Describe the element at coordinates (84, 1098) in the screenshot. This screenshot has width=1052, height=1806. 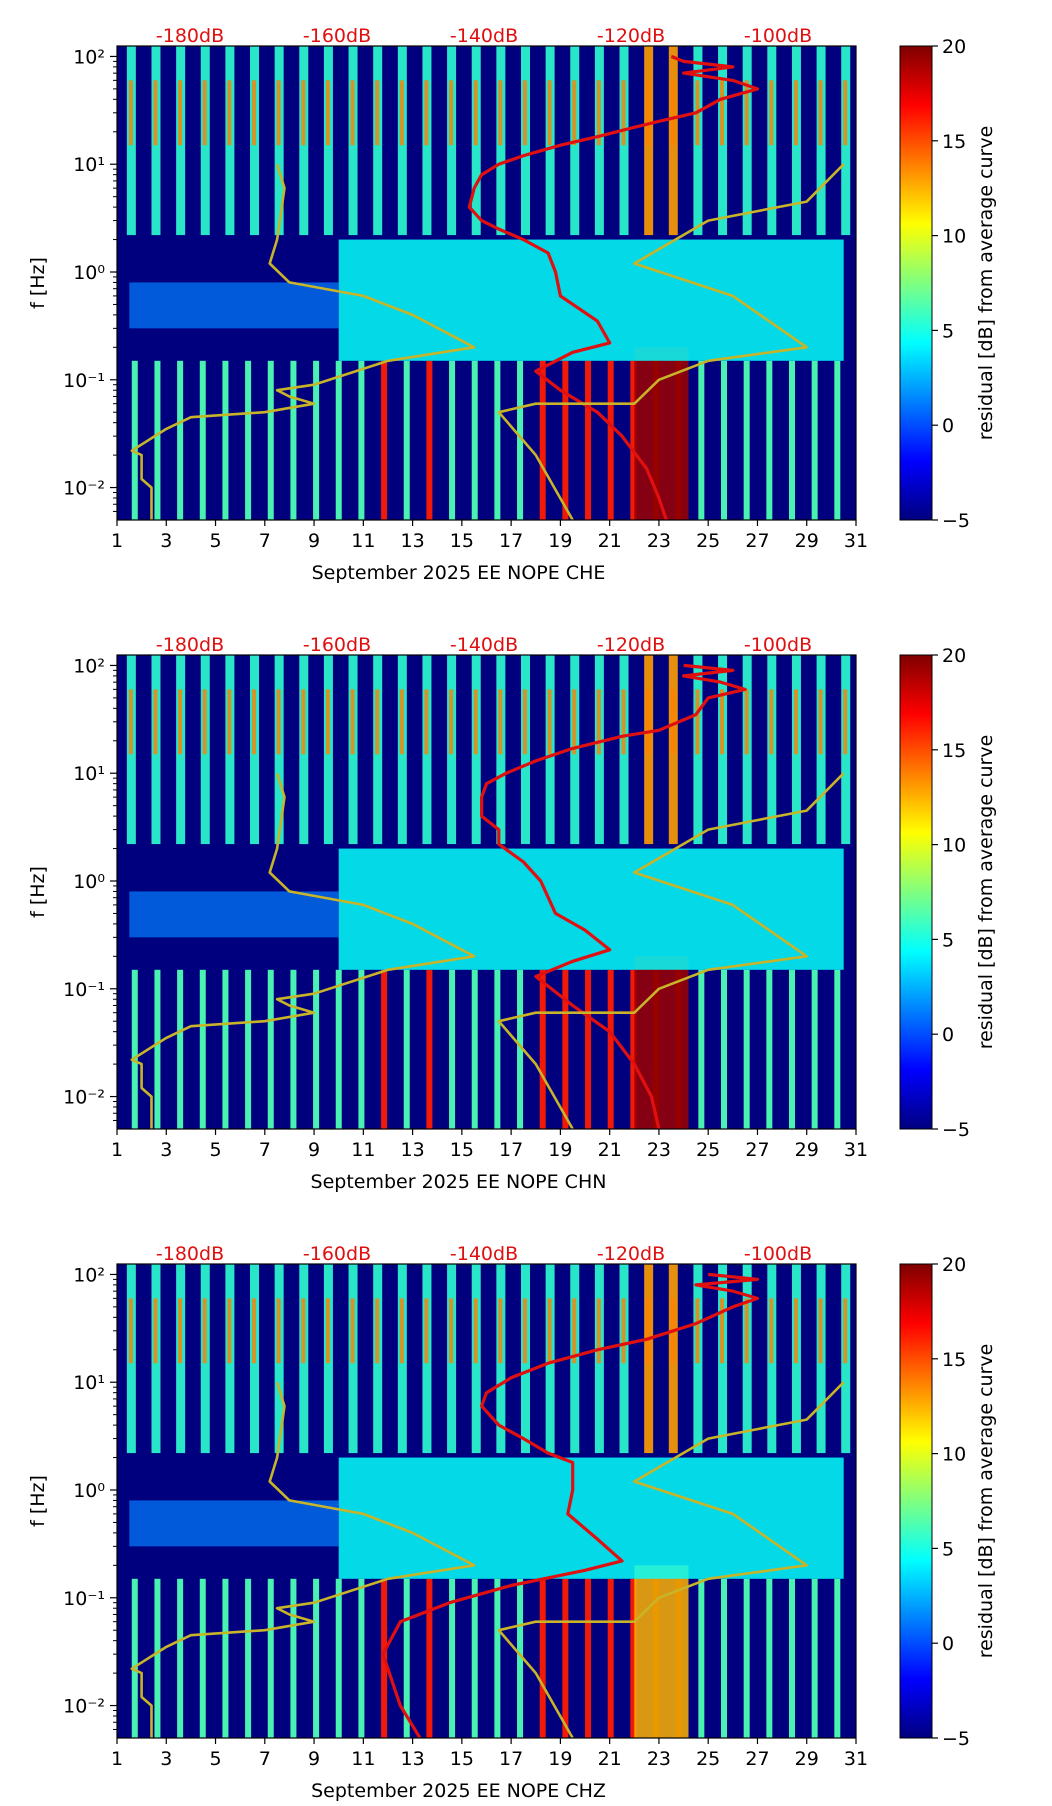
I see `y-tick-label: 10⁻²` at that location.